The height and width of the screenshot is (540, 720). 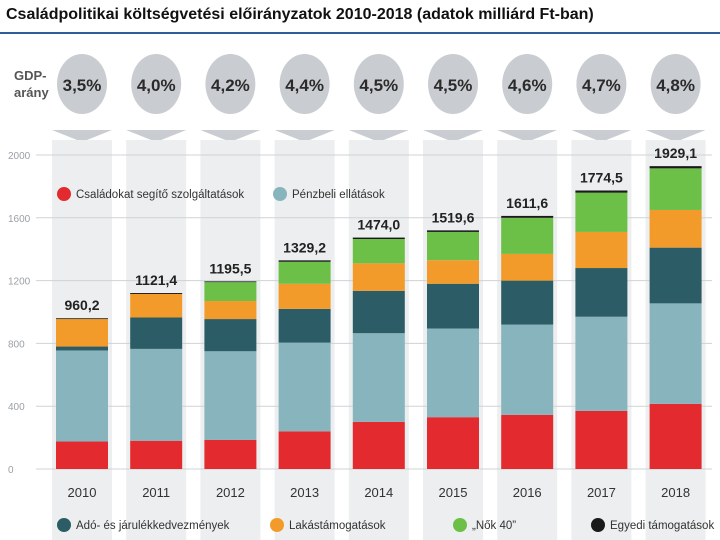 I want to click on gdp-value: 4,7%, so click(x=601, y=85).